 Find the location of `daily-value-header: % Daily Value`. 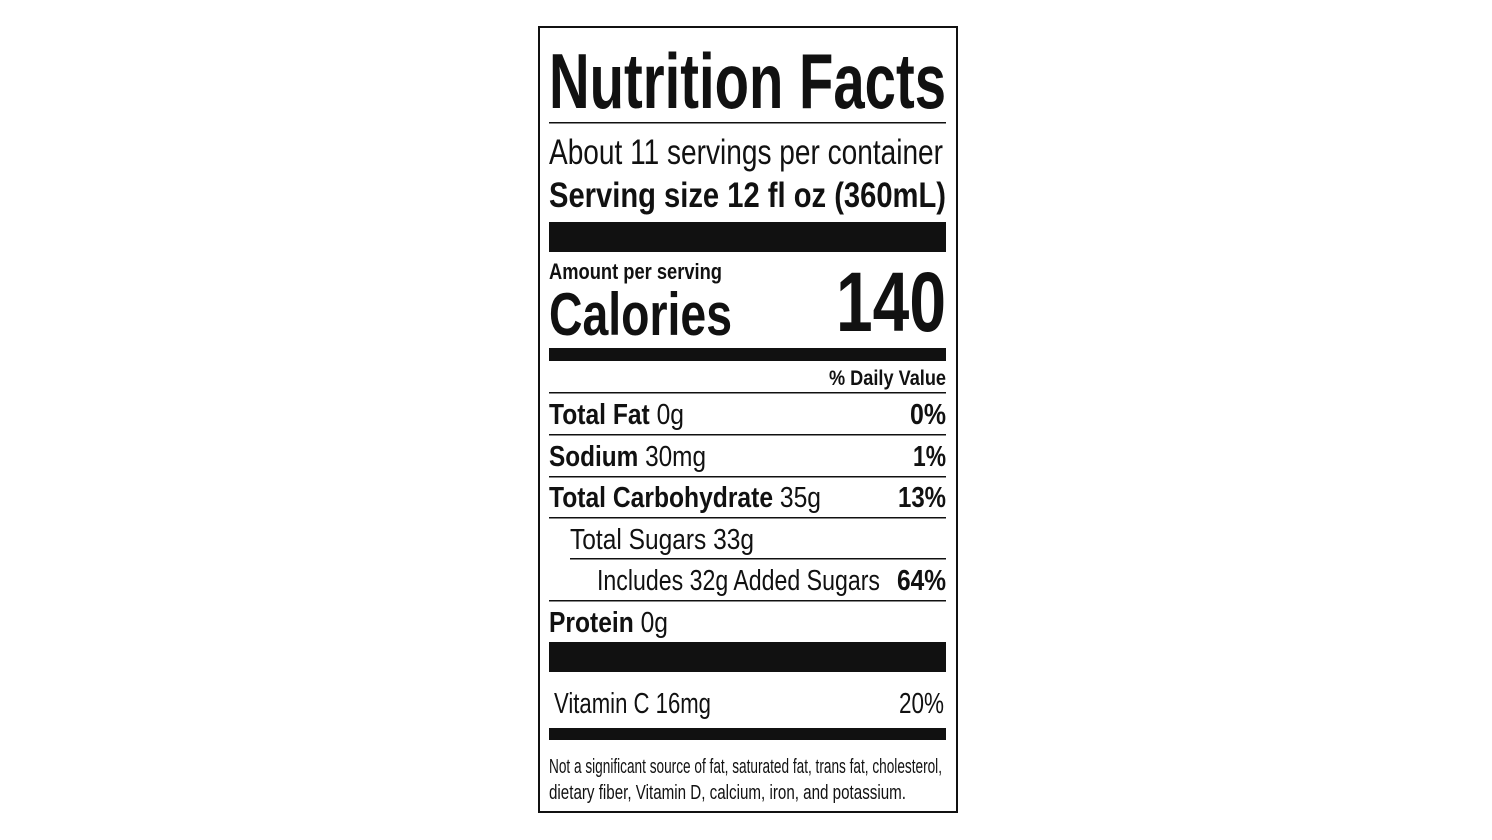

daily-value-header: % Daily Value is located at coordinates (887, 378).